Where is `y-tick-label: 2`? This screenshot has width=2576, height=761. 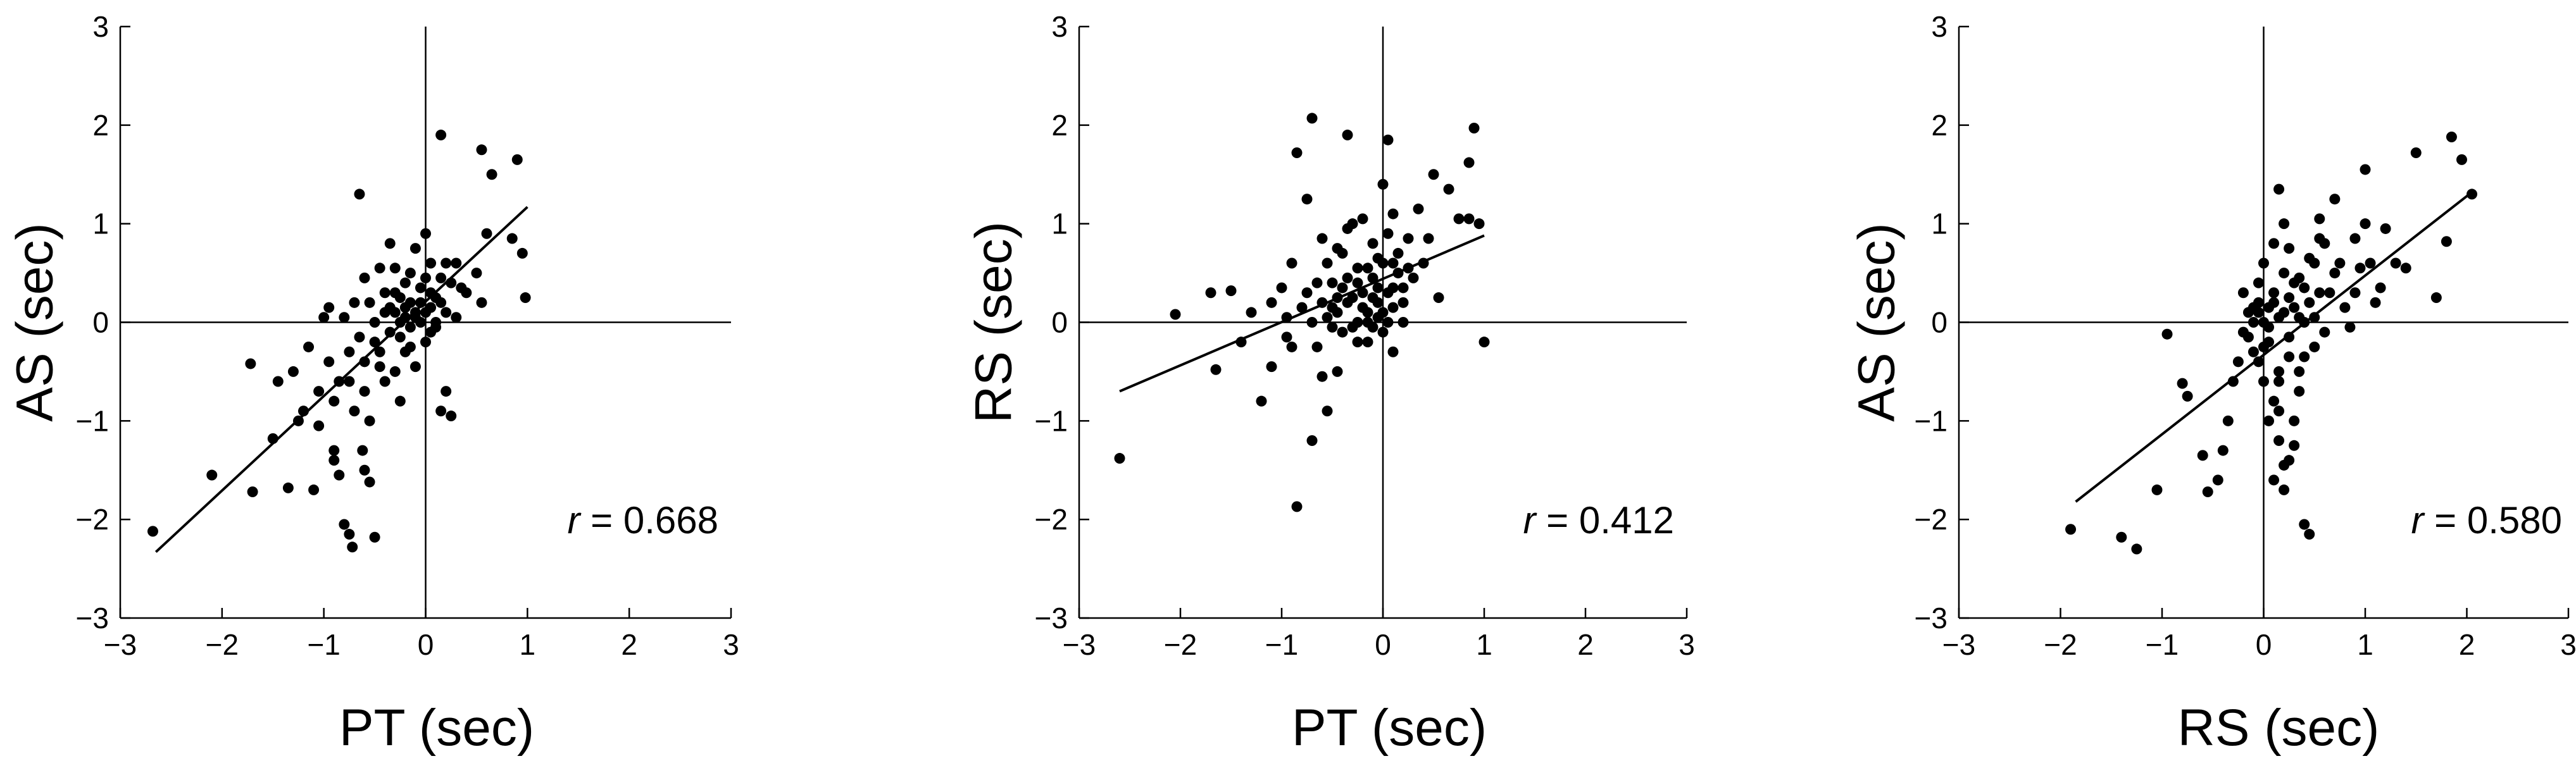 y-tick-label: 2 is located at coordinates (1940, 126).